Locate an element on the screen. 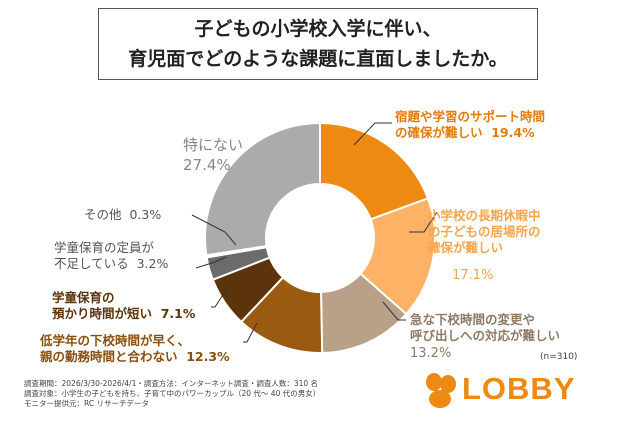  label-s1-line1: 宿題や学習のサポート時間 is located at coordinates (470, 116).